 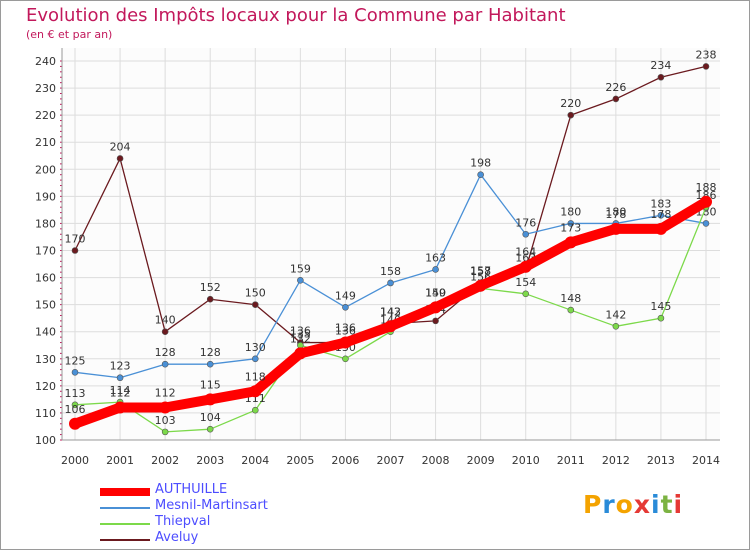 What do you see at coordinates (75, 393) in the screenshot?
I see `data-label-thiepval: 113` at bounding box center [75, 393].